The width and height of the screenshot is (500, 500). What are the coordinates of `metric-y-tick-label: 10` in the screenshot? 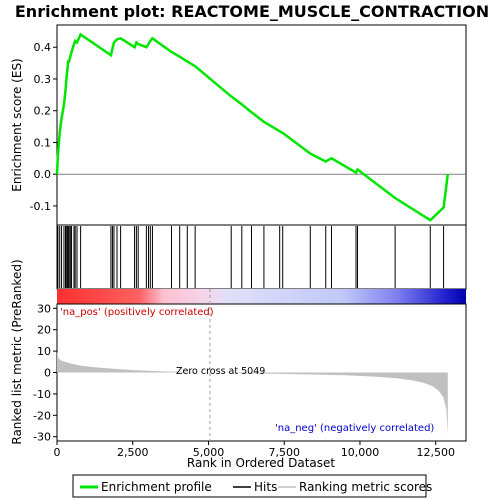 It's located at (44, 351).